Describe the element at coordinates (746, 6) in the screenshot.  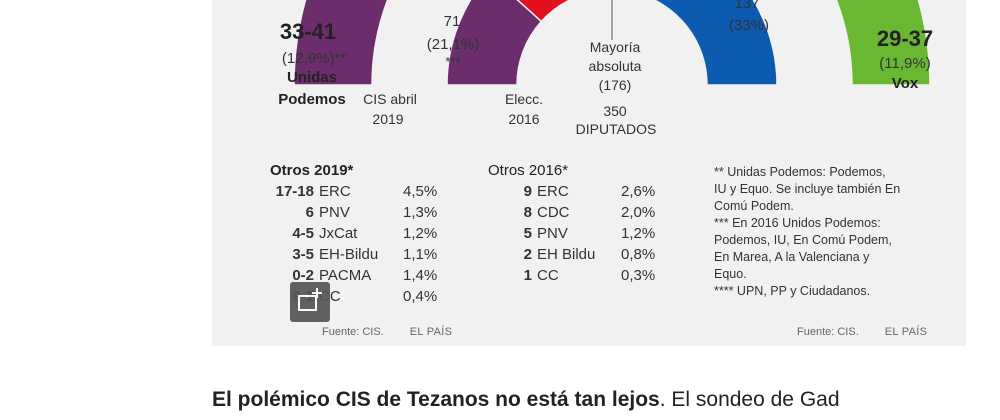
I see `label-seats: 137` at that location.